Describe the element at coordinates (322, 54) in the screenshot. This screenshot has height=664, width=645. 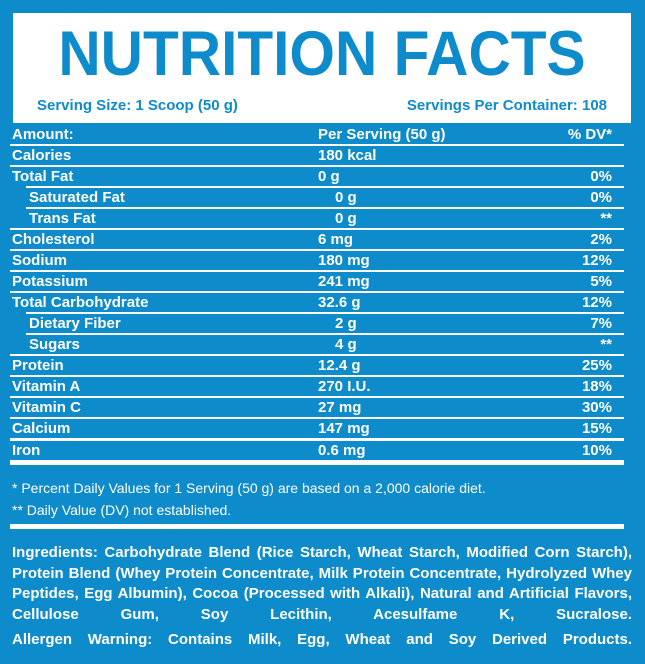
I see `page-title: NUTRITION FACTS` at that location.